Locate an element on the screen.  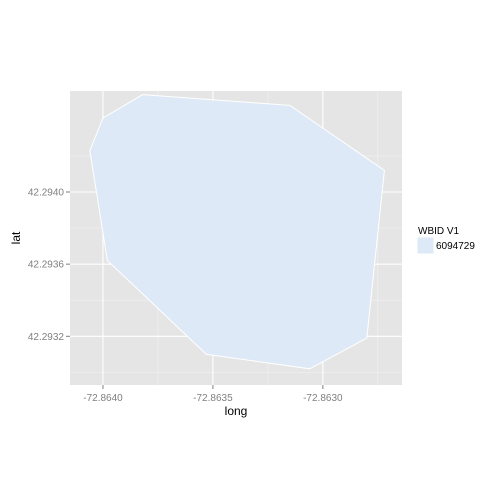
y-tick-label: 42.2940 is located at coordinates (46, 193).